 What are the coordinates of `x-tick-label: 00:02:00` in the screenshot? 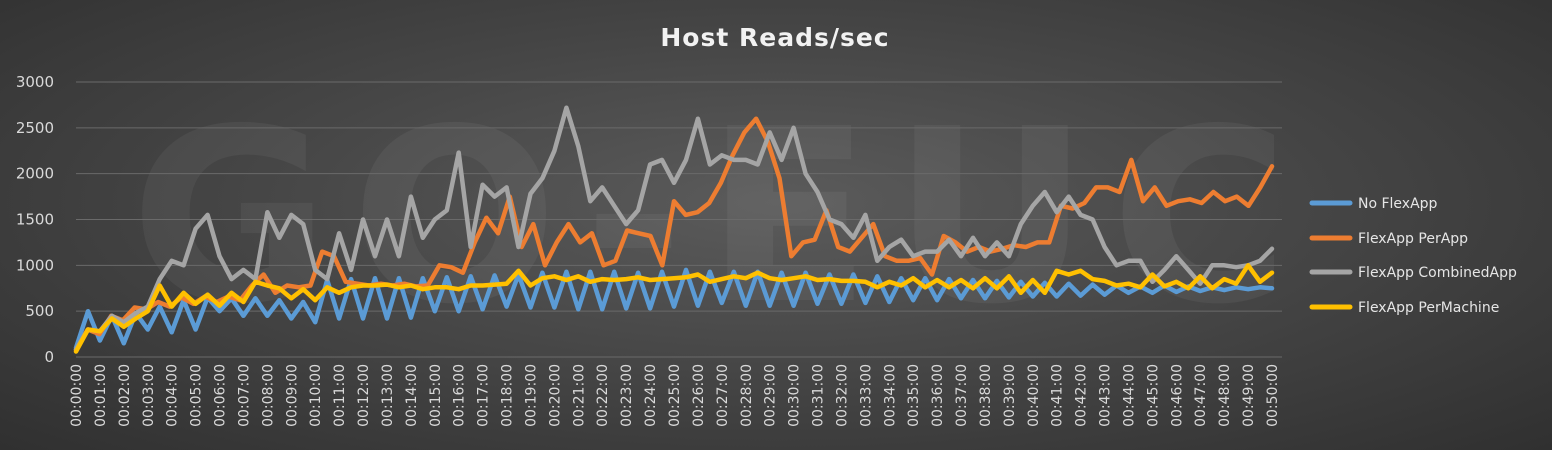 It's located at (125, 395).